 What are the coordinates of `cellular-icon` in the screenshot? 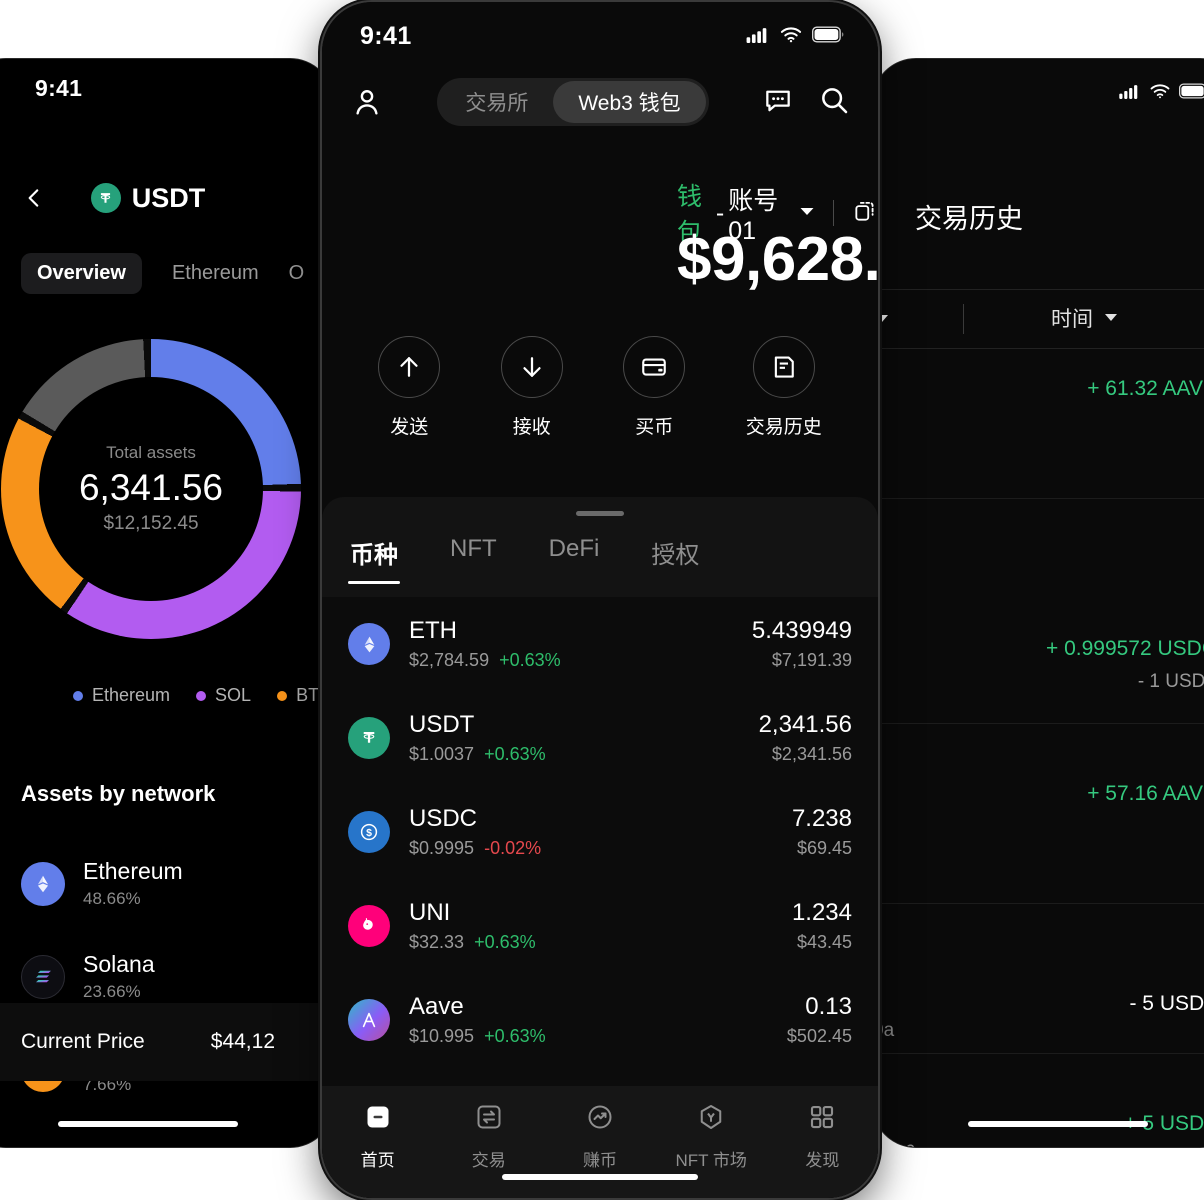 It's located at (758, 37).